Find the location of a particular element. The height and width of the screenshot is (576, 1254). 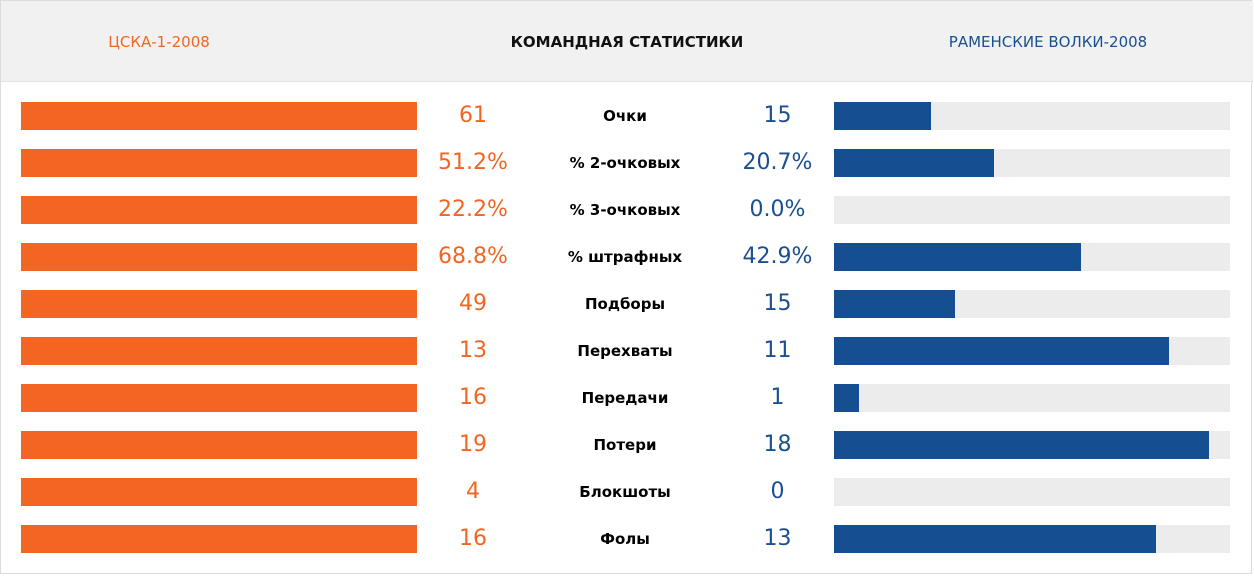

stat-row: 13 Перехваты 11 is located at coordinates (627, 351).